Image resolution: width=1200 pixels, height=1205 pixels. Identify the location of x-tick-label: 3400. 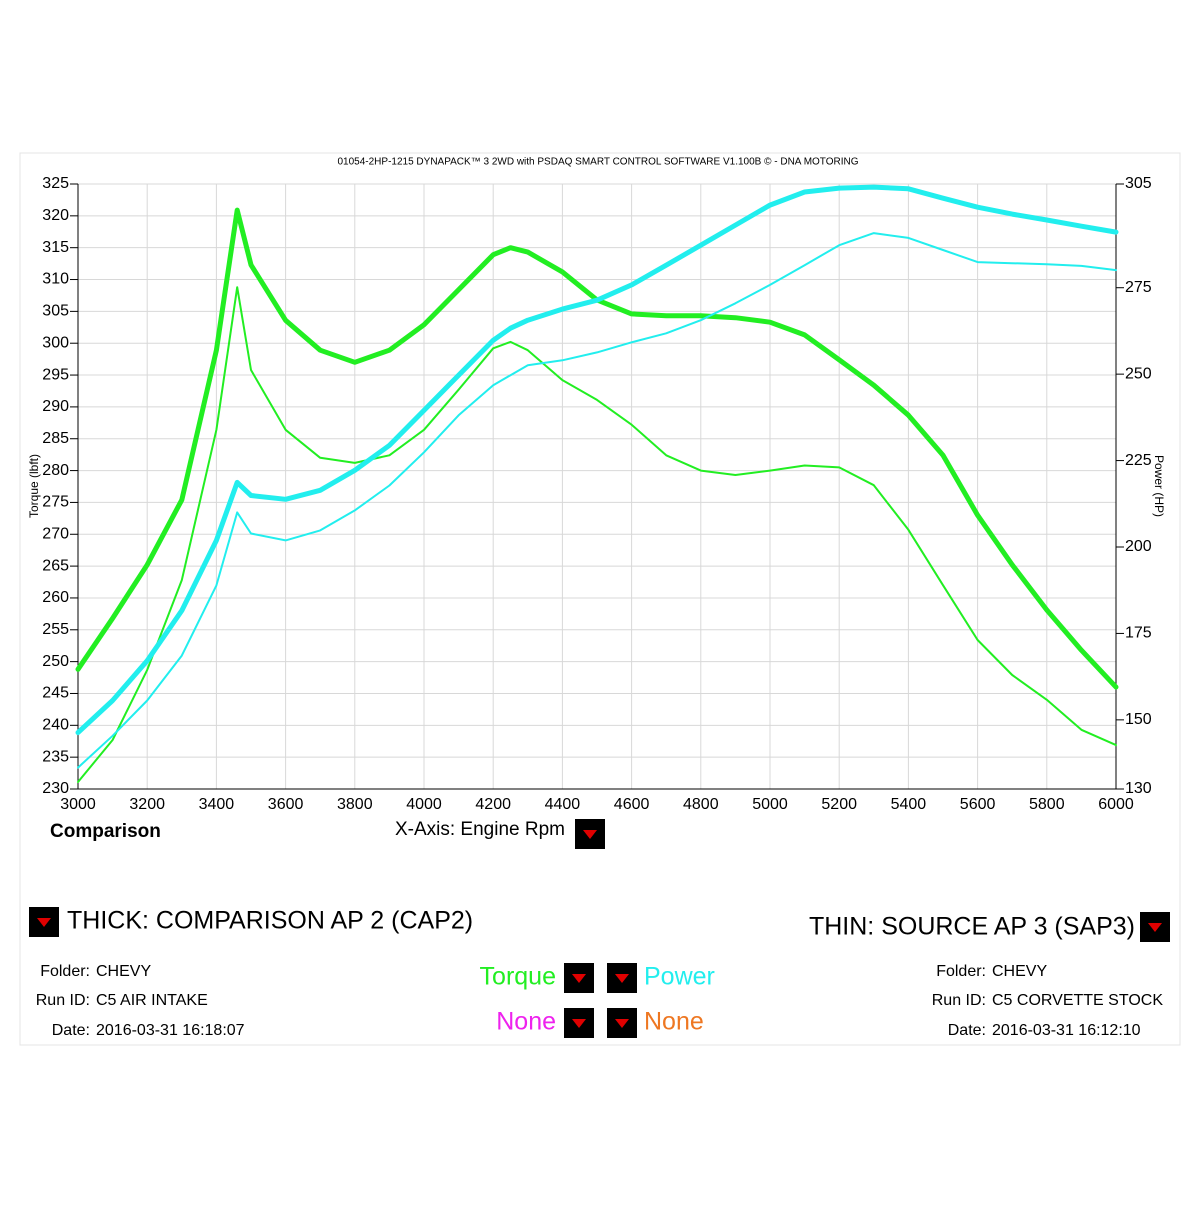
(217, 804).